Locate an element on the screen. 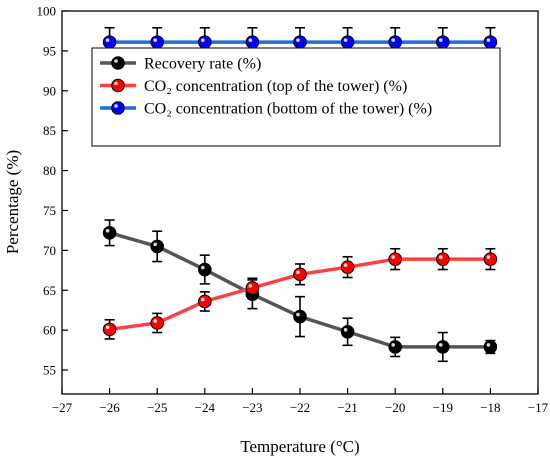 The image size is (550, 462). y-tick-label: 60 is located at coordinates (49, 330).